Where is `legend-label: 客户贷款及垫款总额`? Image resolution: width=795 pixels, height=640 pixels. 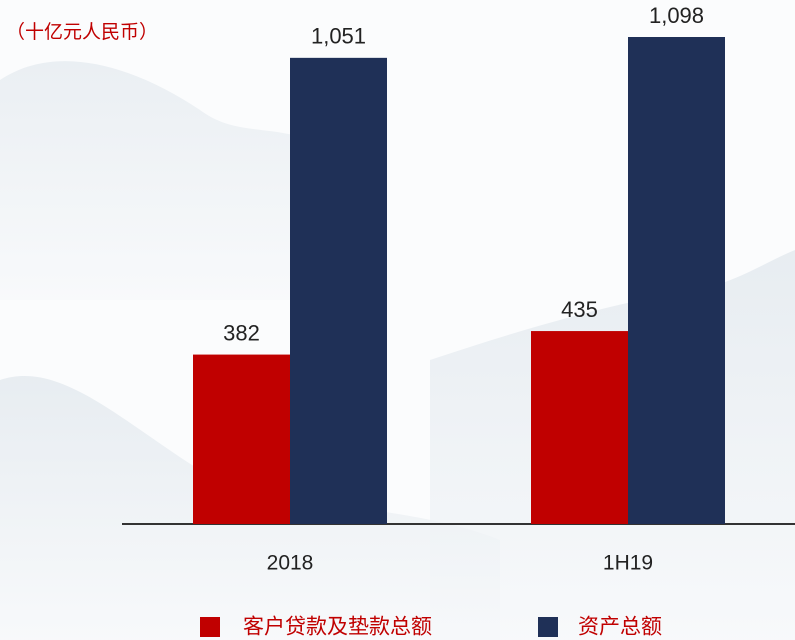
legend-label: 客户贷款及垫款总额 is located at coordinates (337, 627).